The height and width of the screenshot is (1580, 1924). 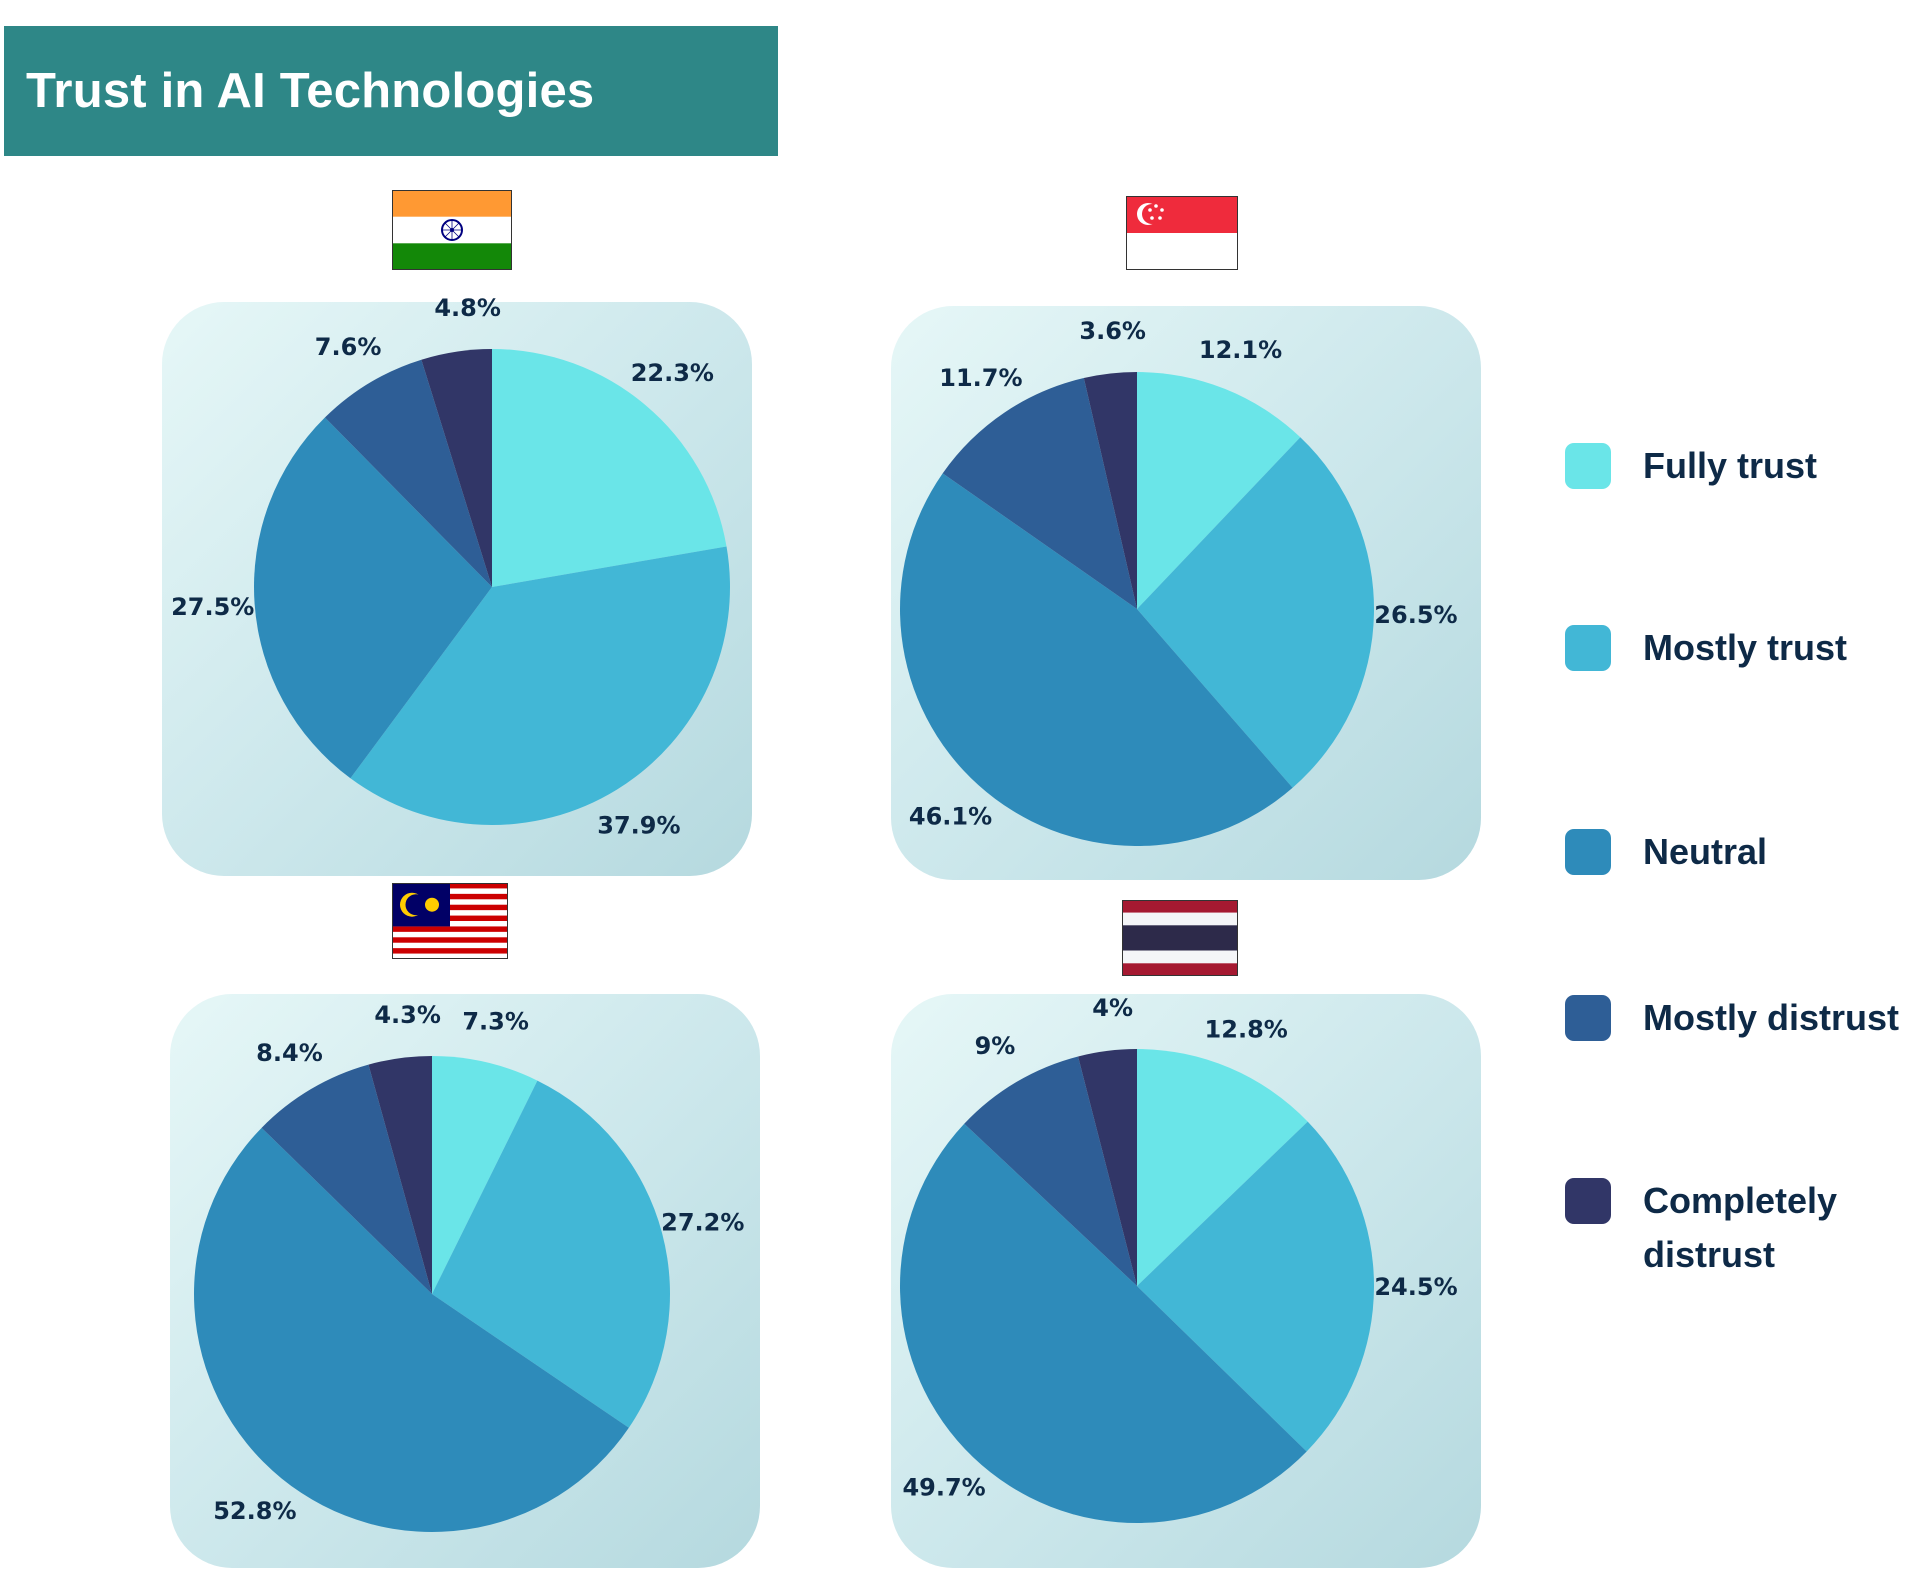 I want to click on pie-chart-malaysia: 7.3% 27.2% 52.8% 8.4% 4.3%, so click(x=469, y=1266).